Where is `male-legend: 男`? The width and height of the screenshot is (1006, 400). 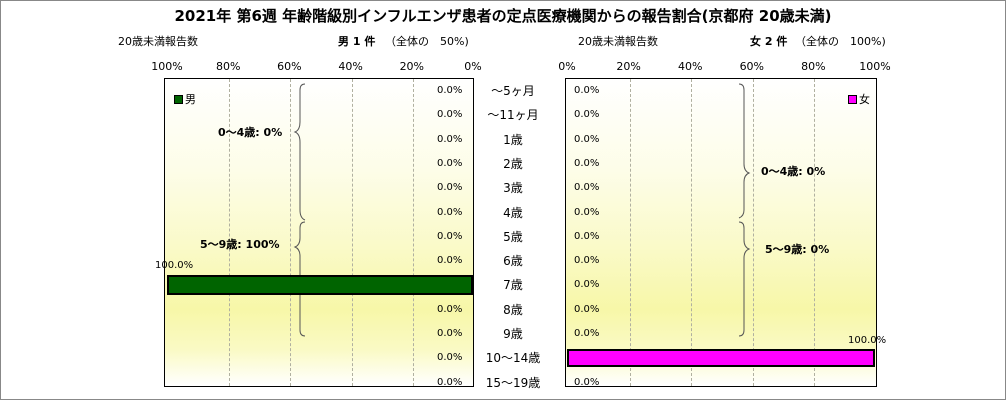 male-legend: 男 is located at coordinates (185, 99).